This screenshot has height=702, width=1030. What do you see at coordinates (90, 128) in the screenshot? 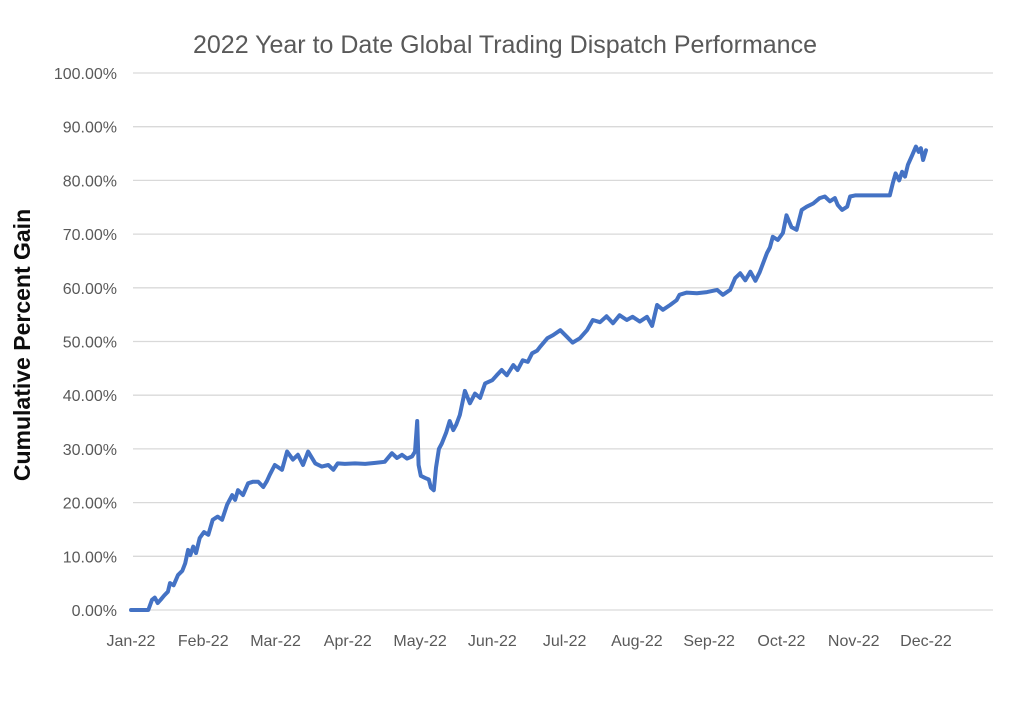
I see `y-tick-label: 90.00%` at bounding box center [90, 128].